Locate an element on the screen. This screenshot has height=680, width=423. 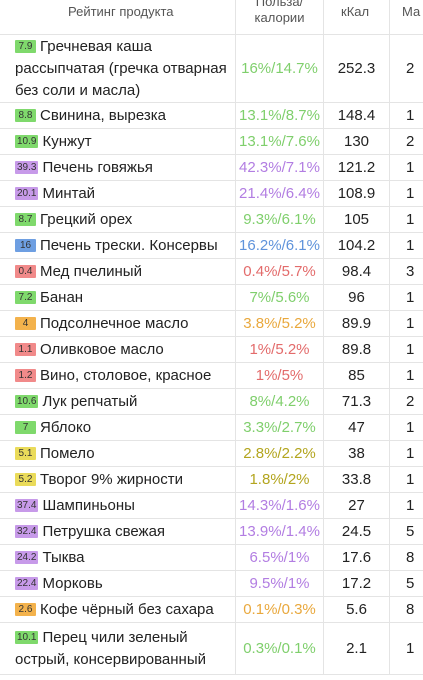
product-cell: 37.4 Шампиньоны is located at coordinates (118, 505).